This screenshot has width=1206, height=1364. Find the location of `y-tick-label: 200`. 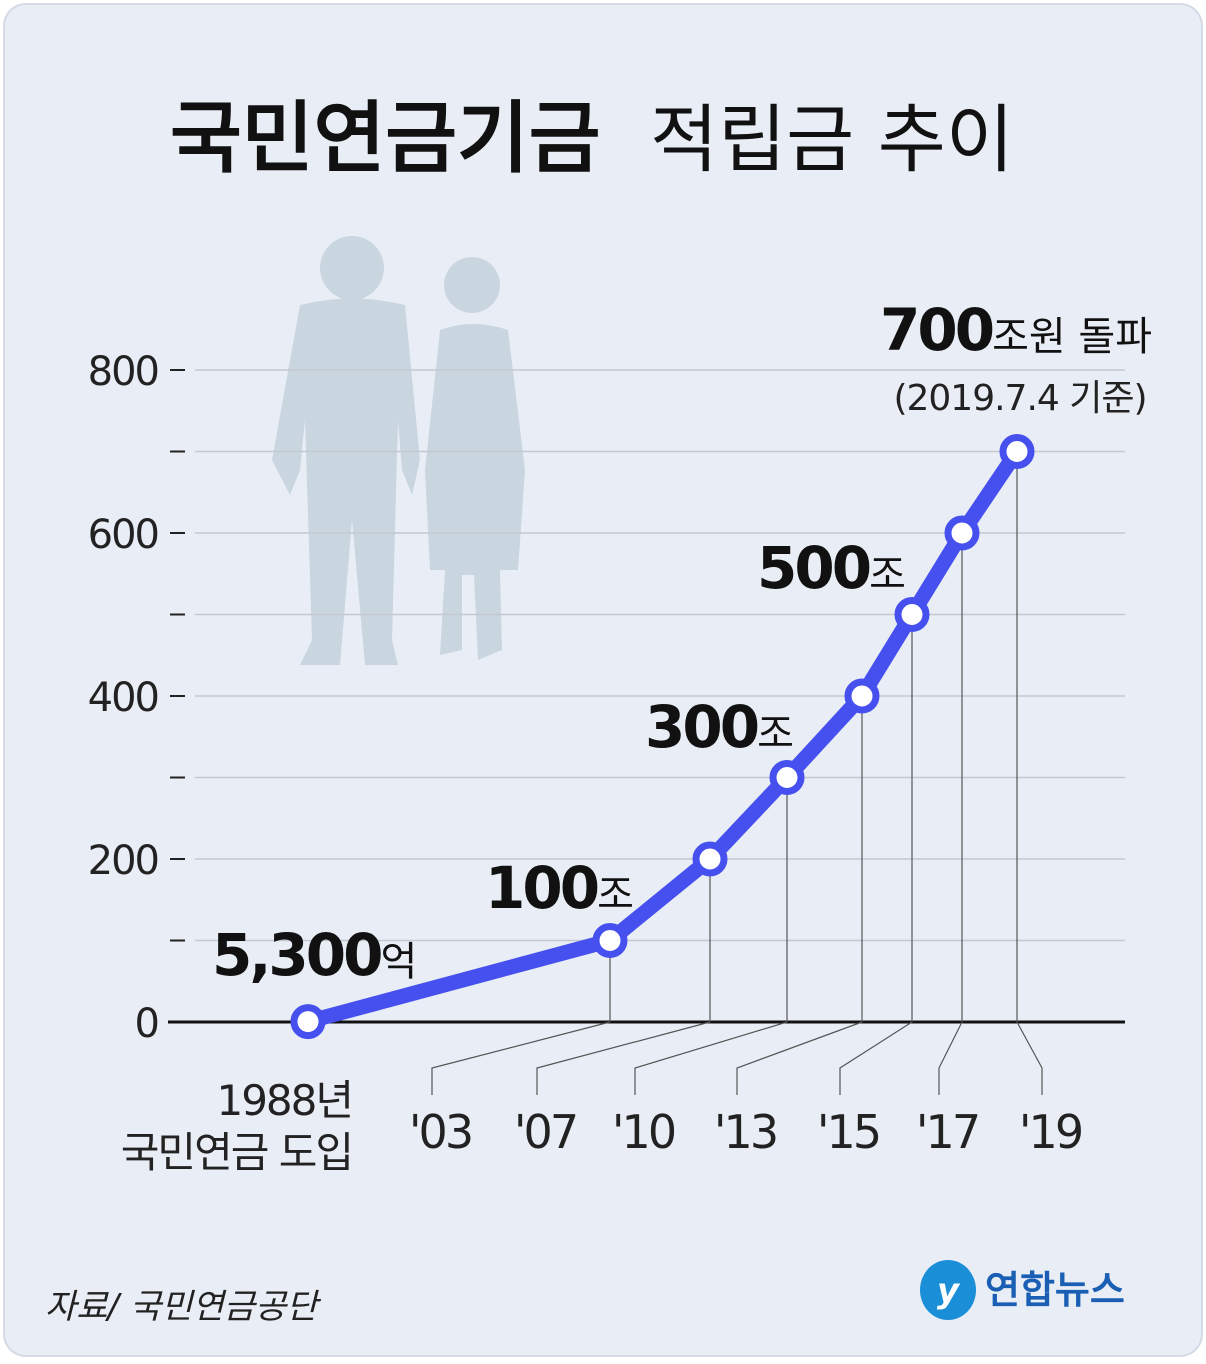

y-tick-label: 200 is located at coordinates (123, 861).